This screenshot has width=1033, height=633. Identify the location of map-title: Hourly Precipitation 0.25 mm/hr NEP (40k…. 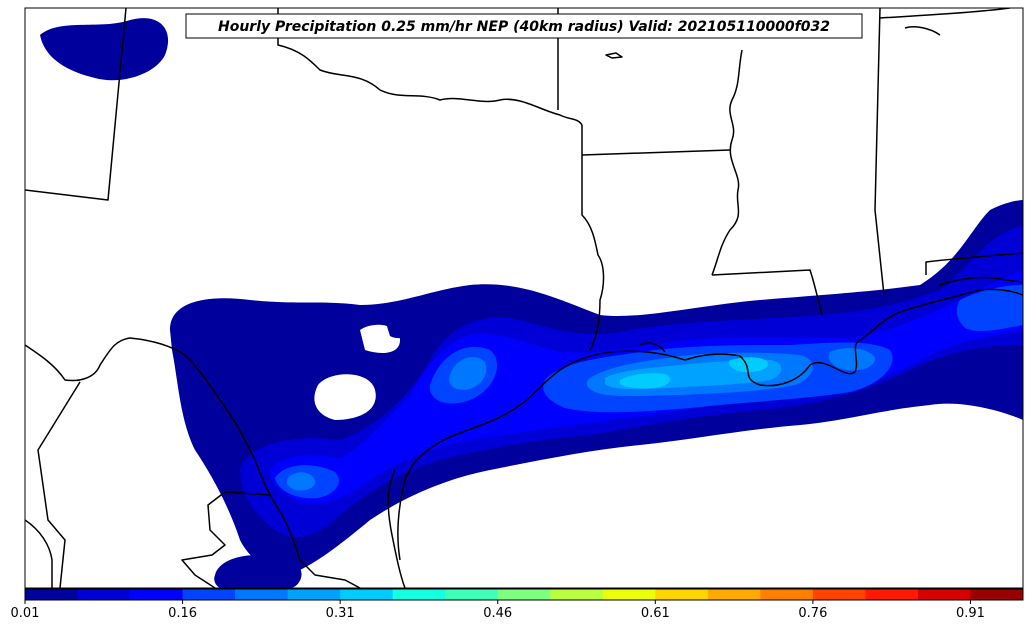
(524, 27).